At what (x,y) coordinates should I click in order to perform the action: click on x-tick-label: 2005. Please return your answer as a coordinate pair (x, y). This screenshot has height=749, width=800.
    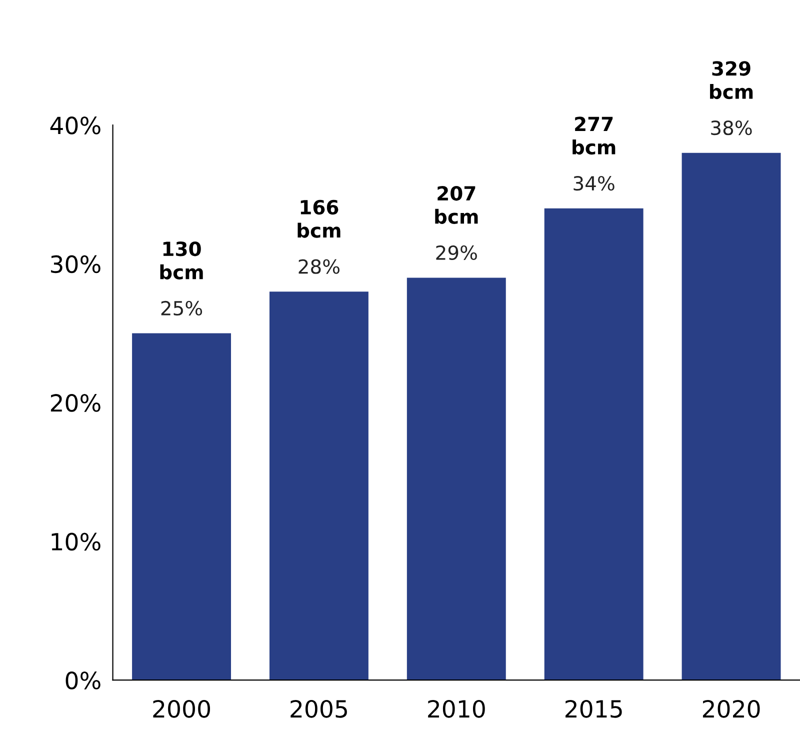
    Looking at the image, I should click on (318, 709).